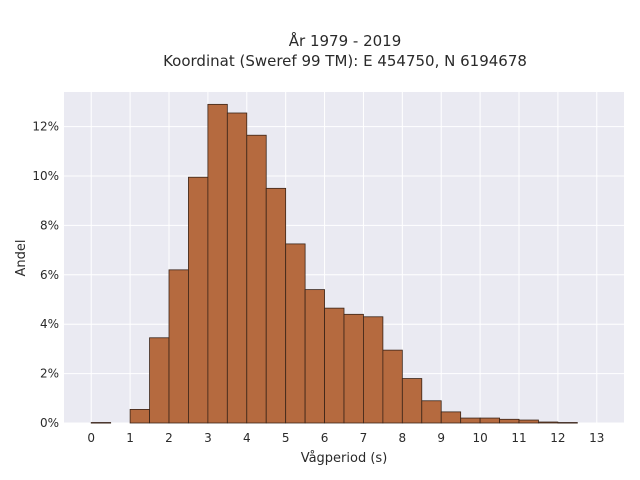 This screenshot has width=640, height=480. I want to click on x-tick-labels: 0 1 2 3 4 5 6 7 8 9 10 11 12 13, so click(345, 438).